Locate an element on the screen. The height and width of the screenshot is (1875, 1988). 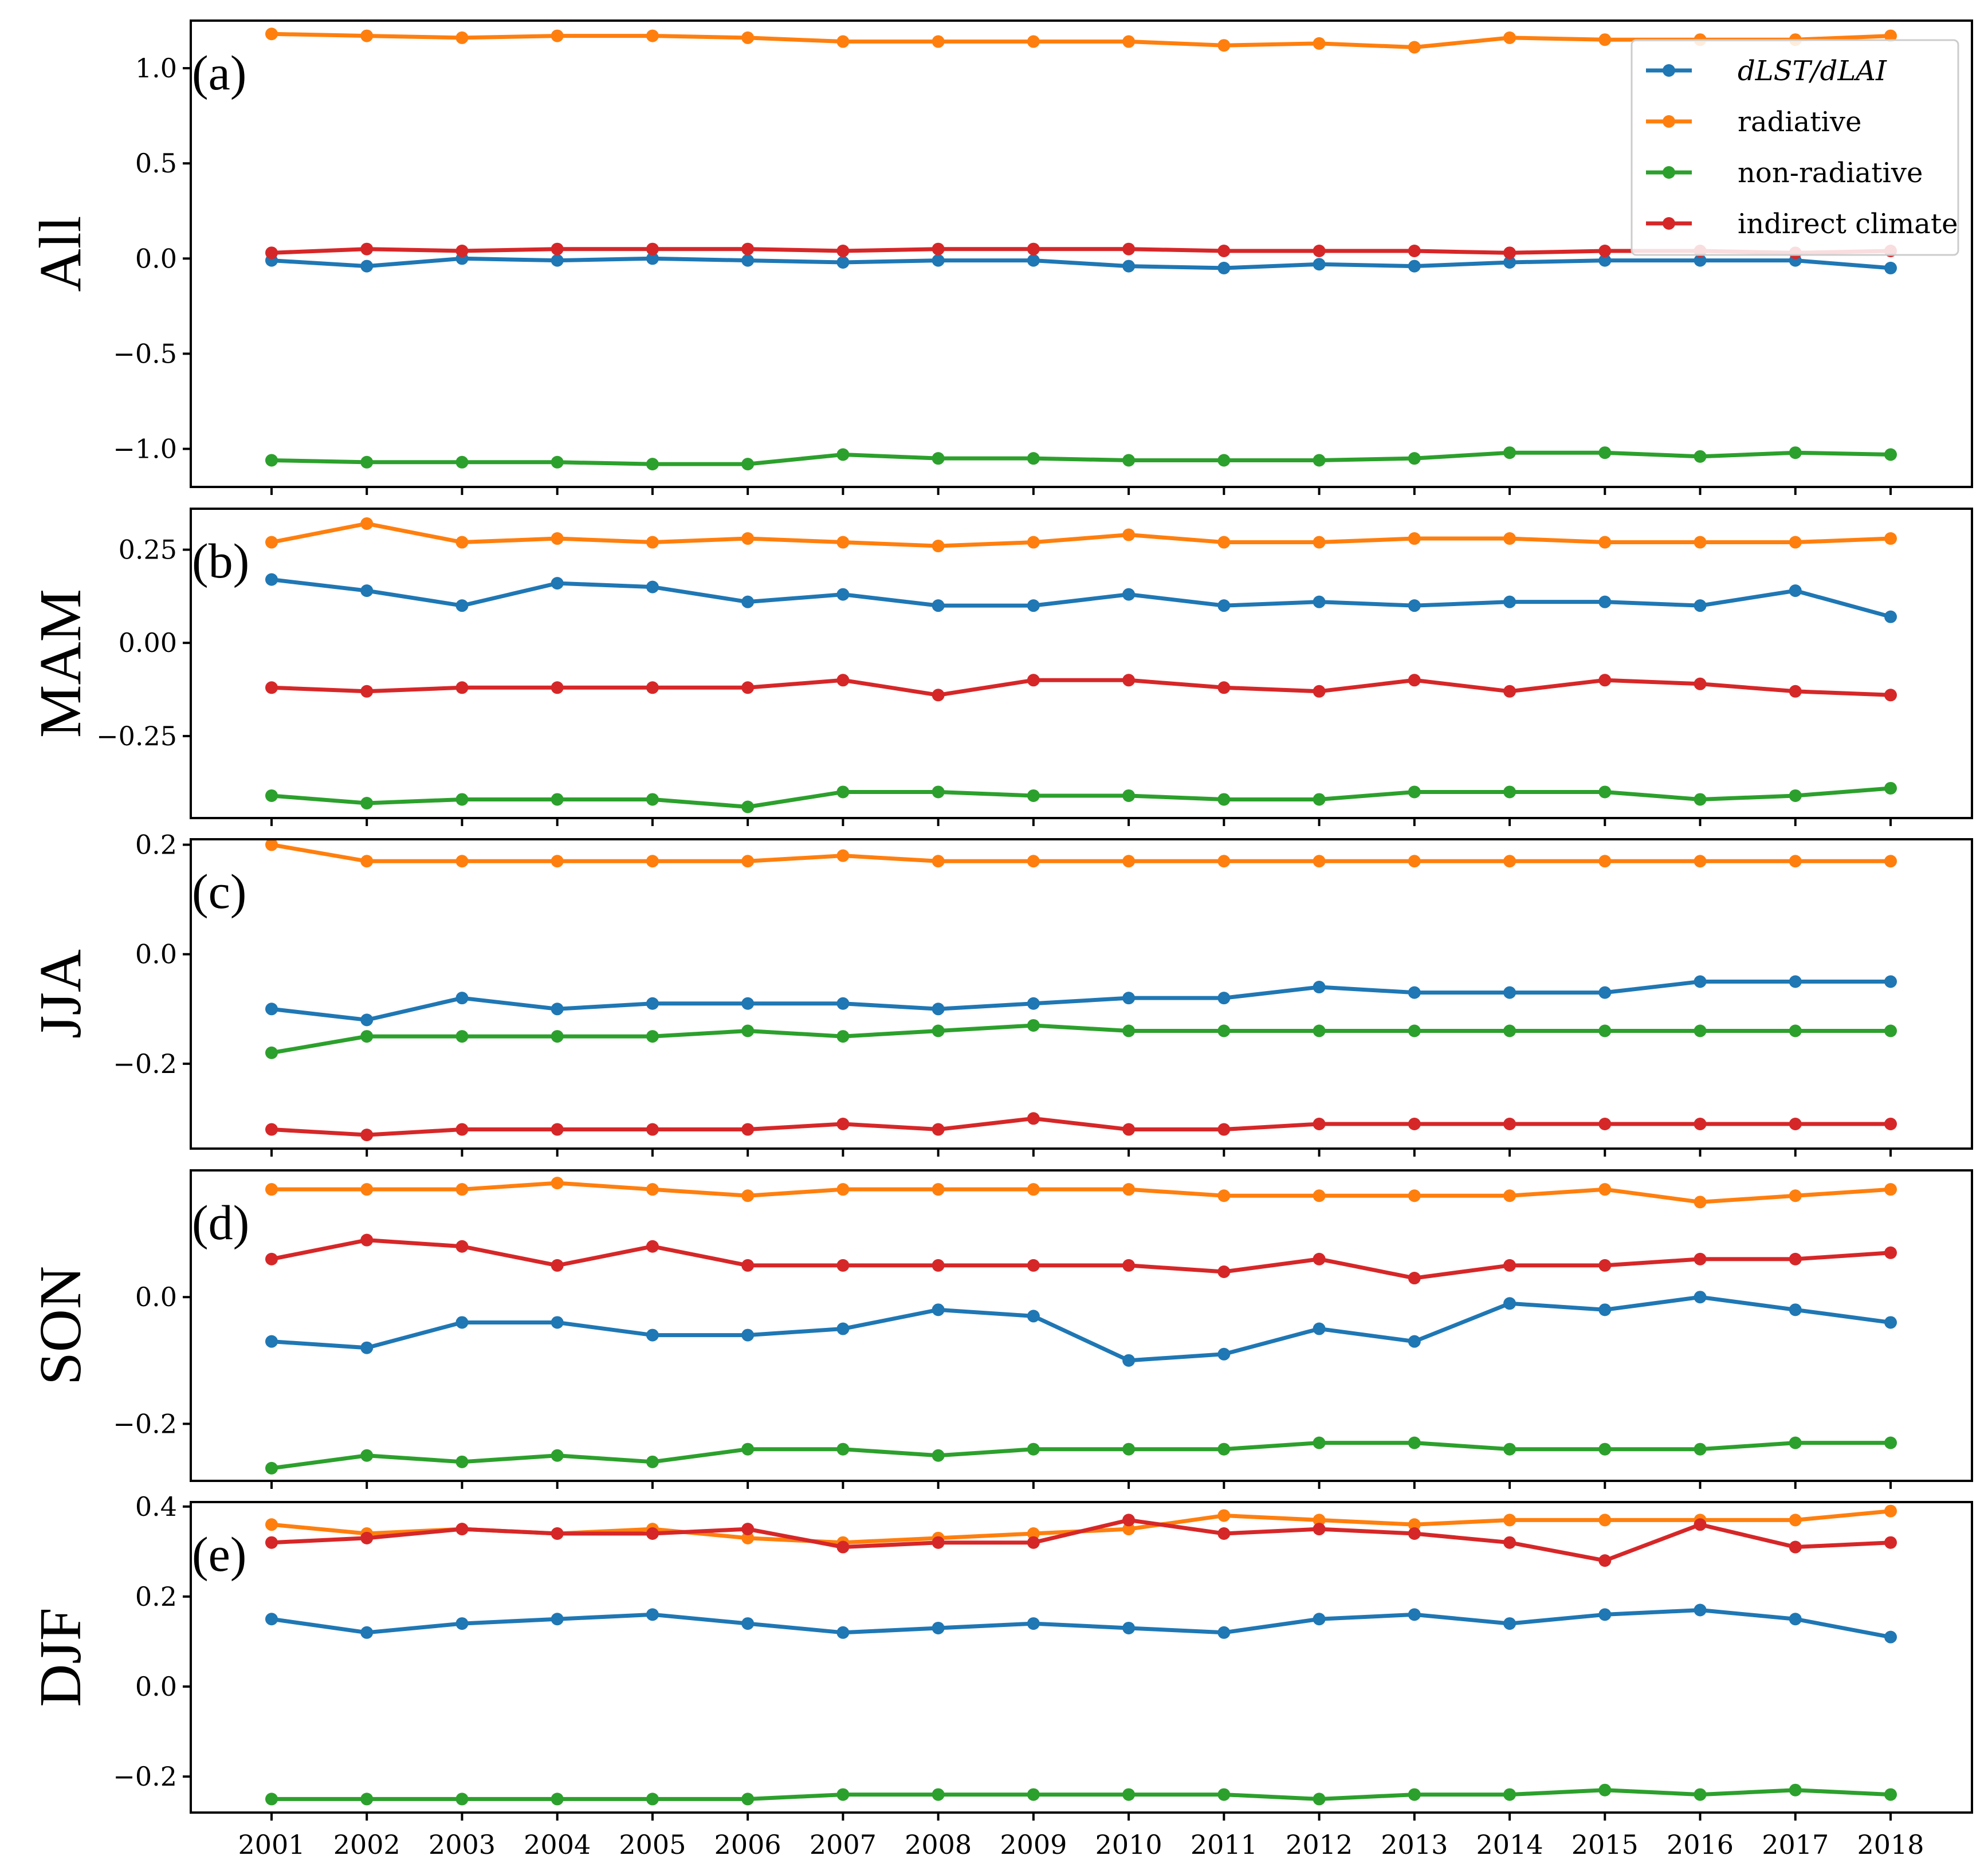
y-tick-label: 0.5 is located at coordinates (156, 163).